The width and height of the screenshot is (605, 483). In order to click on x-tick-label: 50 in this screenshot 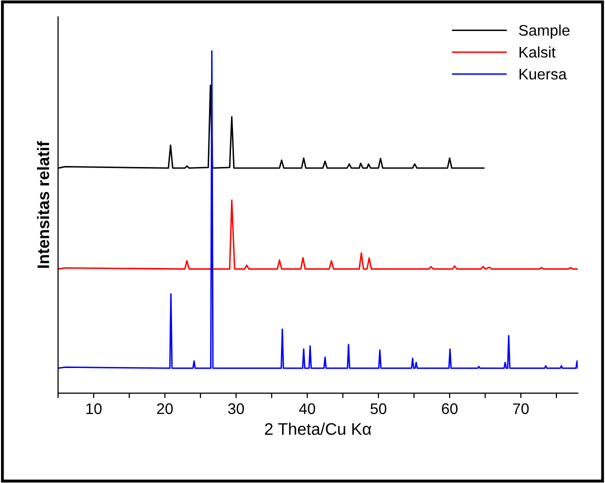, I will do `click(378, 408)`.